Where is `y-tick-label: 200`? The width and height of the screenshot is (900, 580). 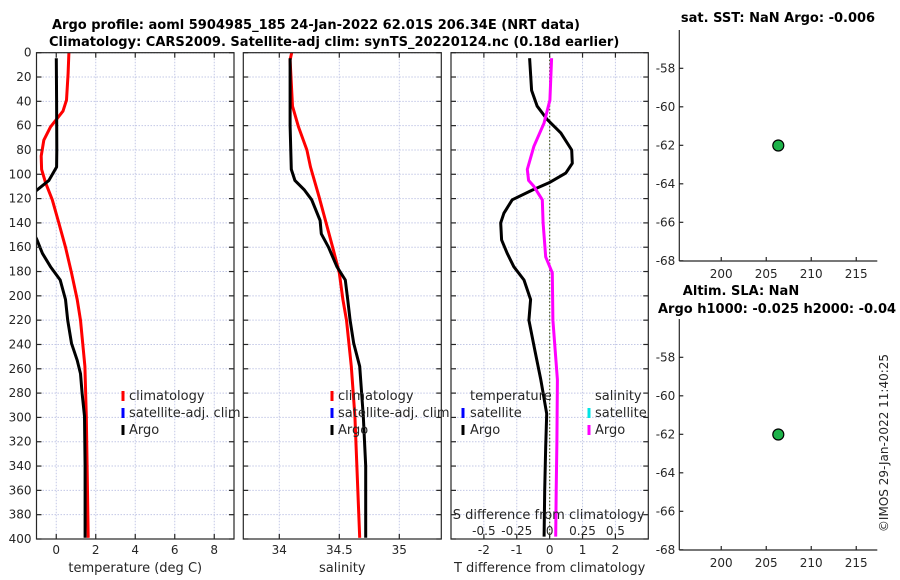
y-tick-label: 200 is located at coordinates (20, 296).